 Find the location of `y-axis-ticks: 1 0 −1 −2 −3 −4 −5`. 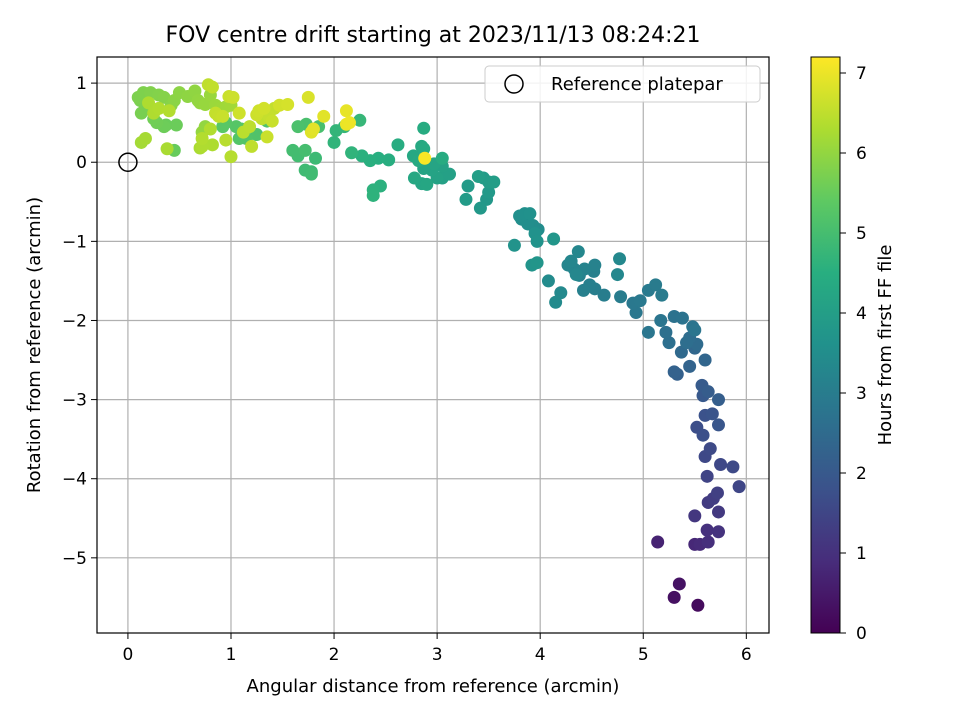

y-axis-ticks: 1 0 −1 −2 −3 −4 −5 is located at coordinates (79, 321).